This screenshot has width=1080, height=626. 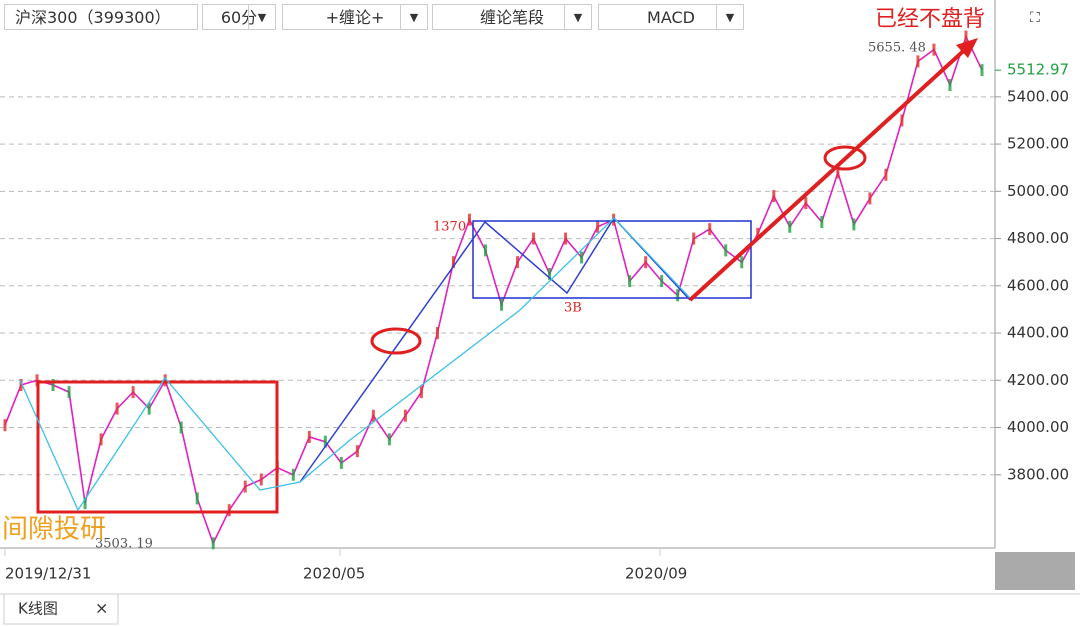 I want to click on fullscreen-icon: ⛶, so click(x=1035, y=18).